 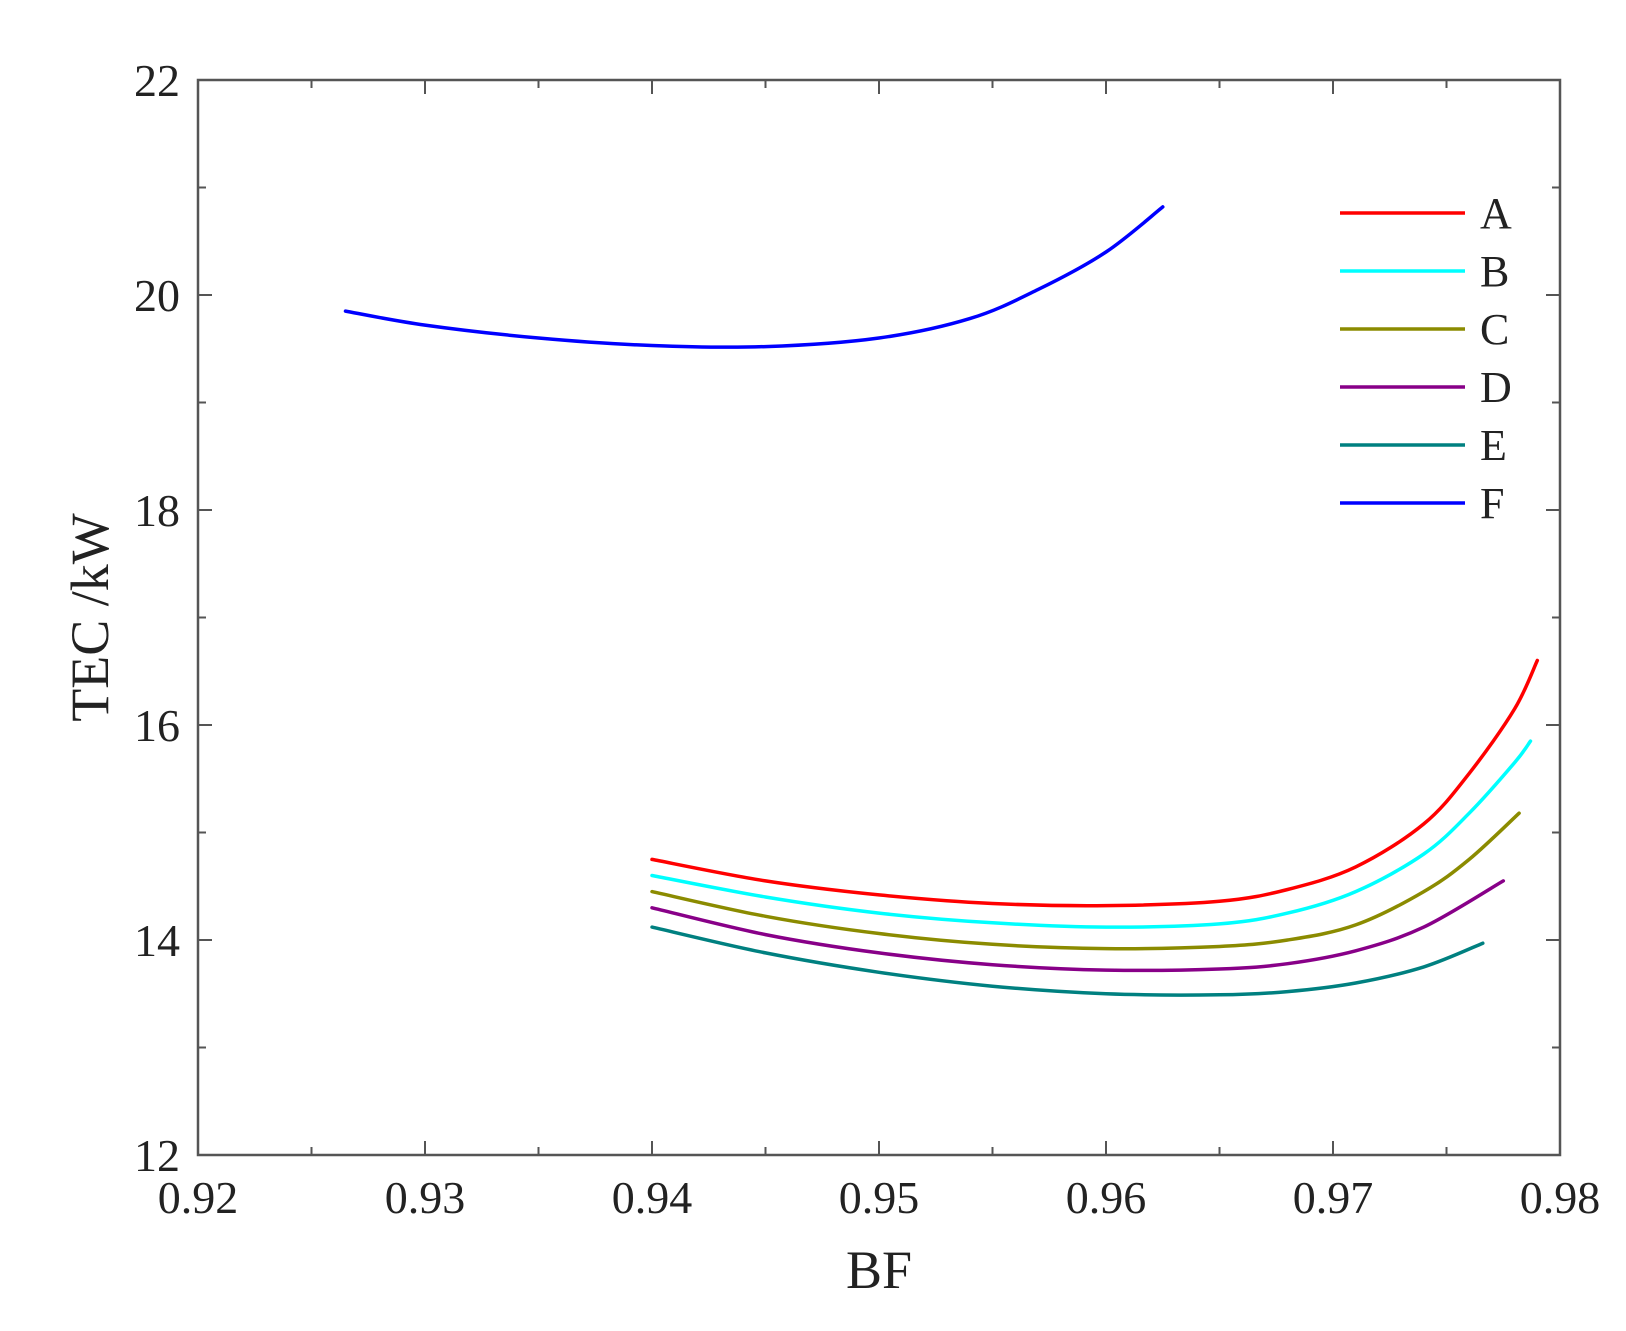 I want to click on series-line-a, so click(x=1095, y=783).